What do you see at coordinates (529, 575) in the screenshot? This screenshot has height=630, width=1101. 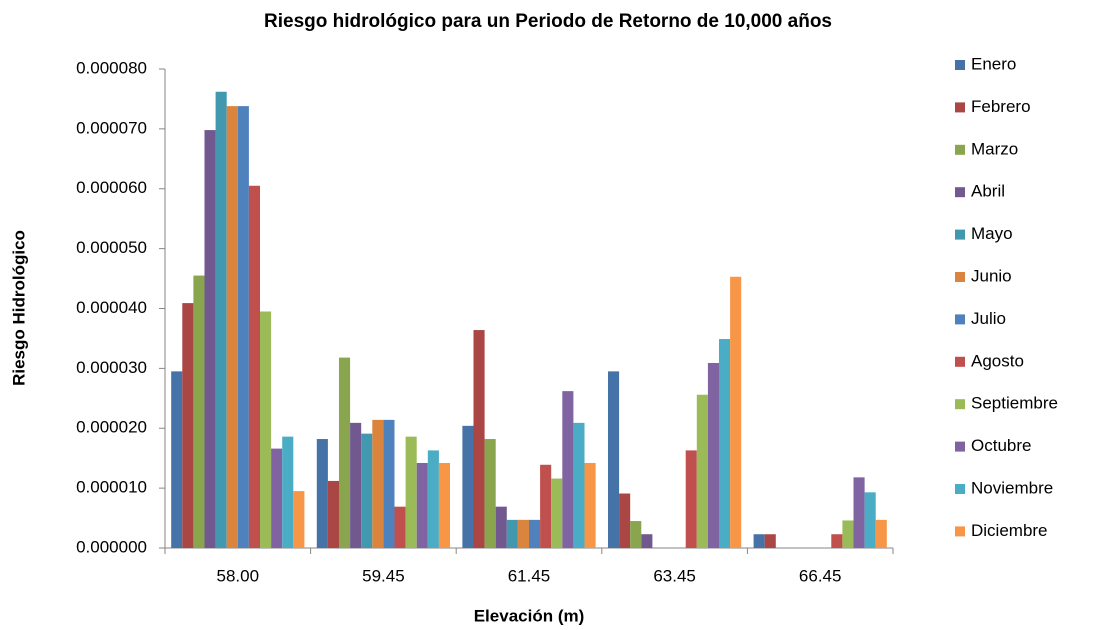 I see `x-tick-label: 61.45` at bounding box center [529, 575].